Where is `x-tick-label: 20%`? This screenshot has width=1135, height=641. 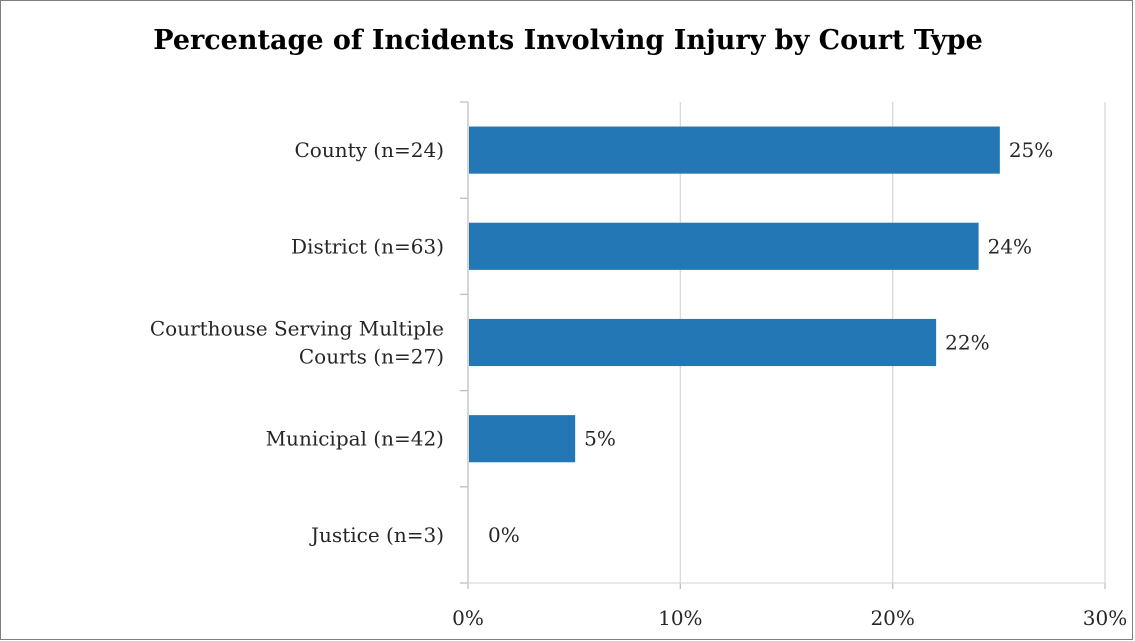
x-tick-label: 20% is located at coordinates (892, 618).